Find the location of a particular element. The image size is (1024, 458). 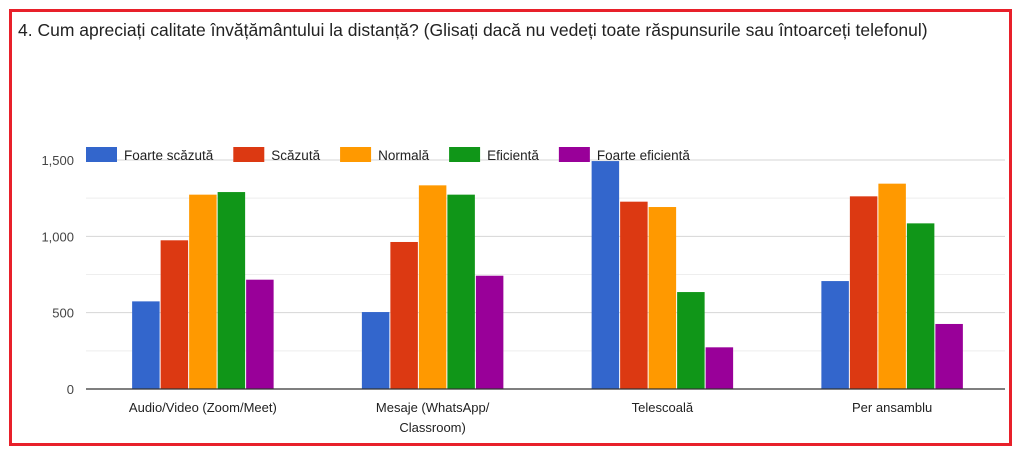

legend-label: Foarte scăzută is located at coordinates (169, 155).